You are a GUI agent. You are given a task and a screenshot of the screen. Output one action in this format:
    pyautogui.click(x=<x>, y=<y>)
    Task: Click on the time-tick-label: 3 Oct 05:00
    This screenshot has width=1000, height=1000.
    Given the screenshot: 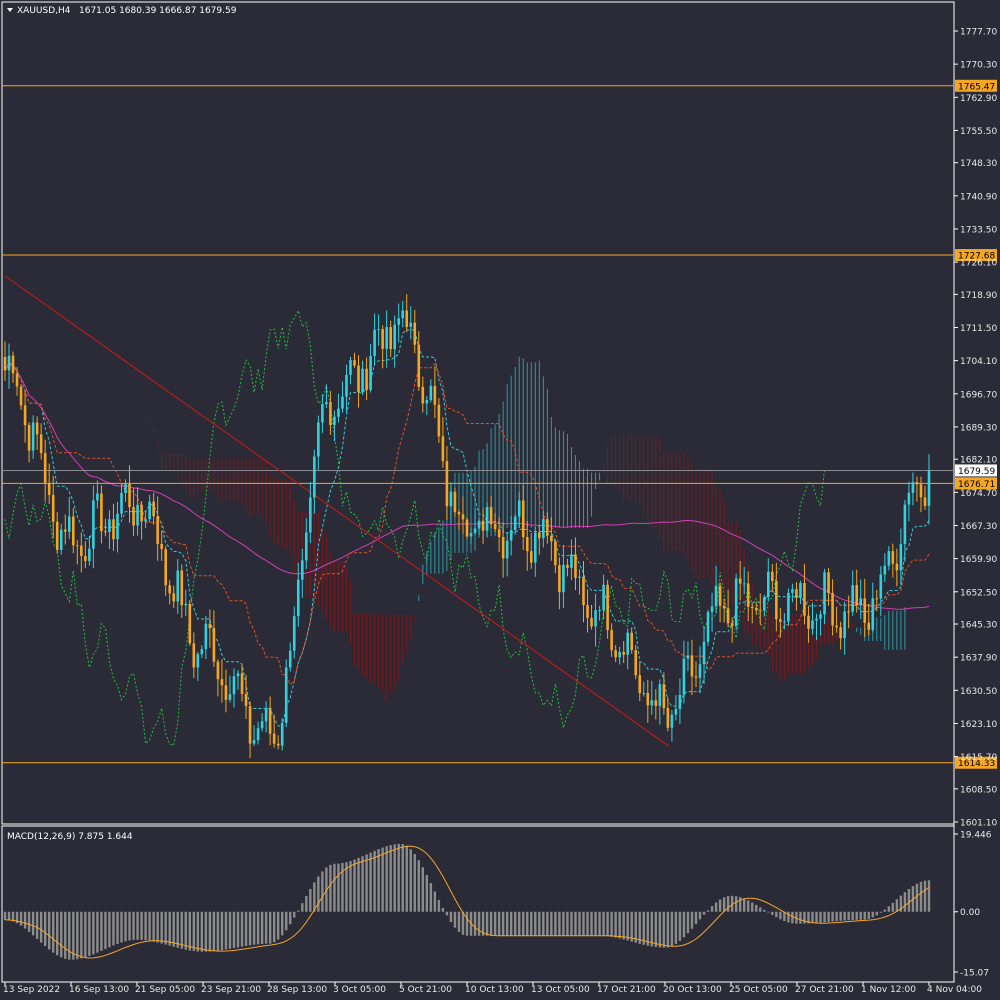 What is the action you would take?
    pyautogui.click(x=359, y=990)
    